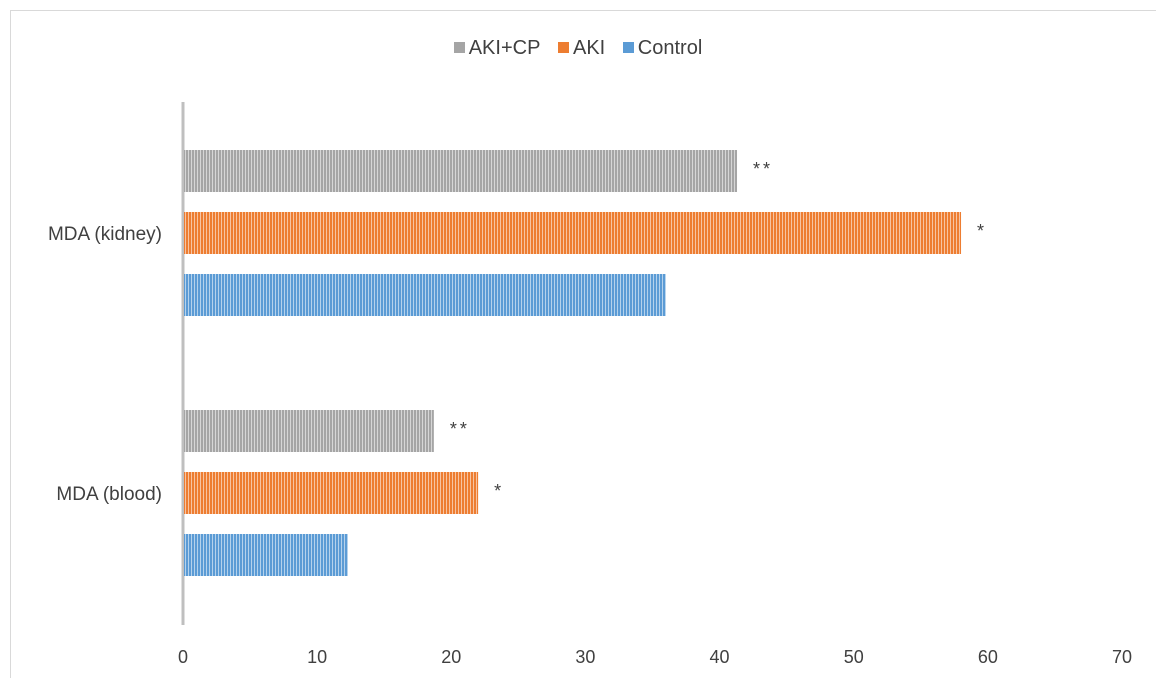 The image size is (1156, 678). Describe the element at coordinates (763, 169) in the screenshot. I see `significance-mark-akicp-mdakidney: **` at that location.